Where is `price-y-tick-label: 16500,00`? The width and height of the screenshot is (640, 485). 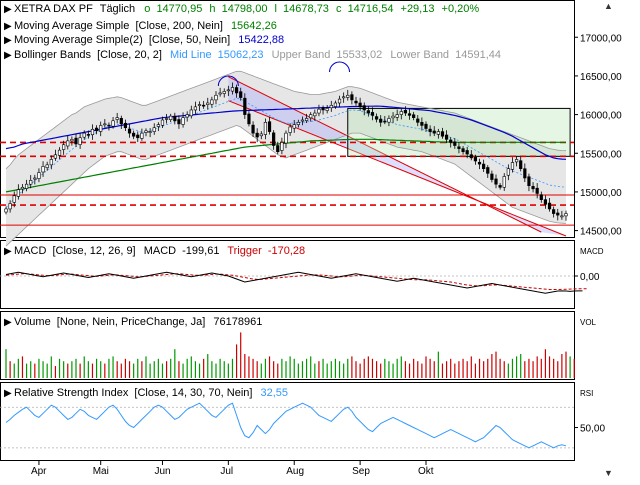
price-y-tick-label: 16500,00 is located at coordinates (601, 77).